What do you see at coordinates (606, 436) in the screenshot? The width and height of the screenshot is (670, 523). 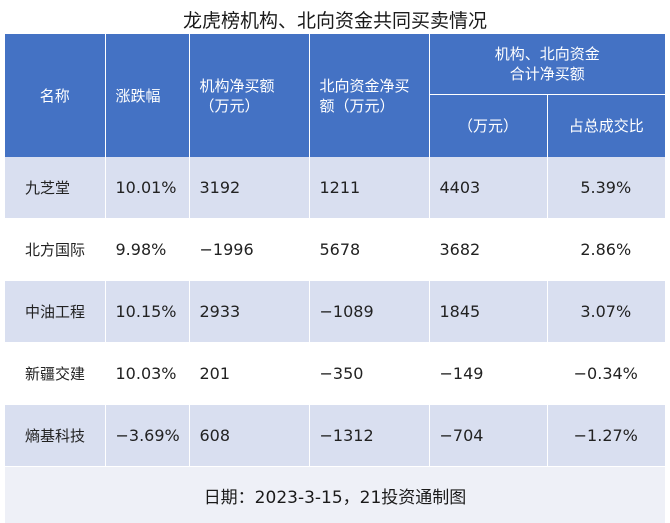 I see `cell-ratio: −1.27%` at bounding box center [606, 436].